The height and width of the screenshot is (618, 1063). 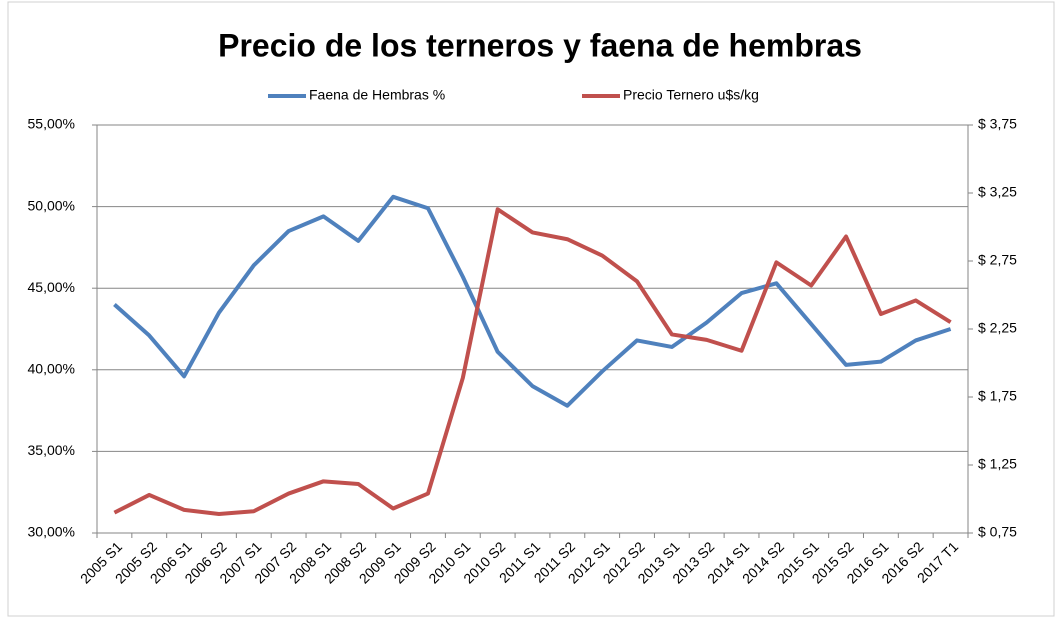 What do you see at coordinates (997, 396) in the screenshot?
I see `y2-tick-label: $ 1,75` at bounding box center [997, 396].